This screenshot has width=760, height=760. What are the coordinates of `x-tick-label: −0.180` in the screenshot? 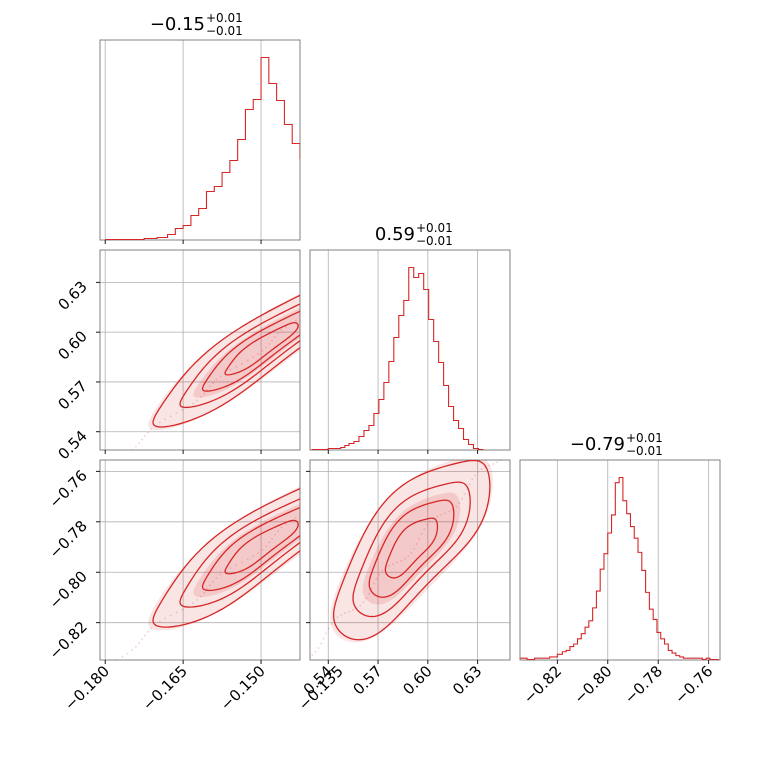 It's located at (87, 688).